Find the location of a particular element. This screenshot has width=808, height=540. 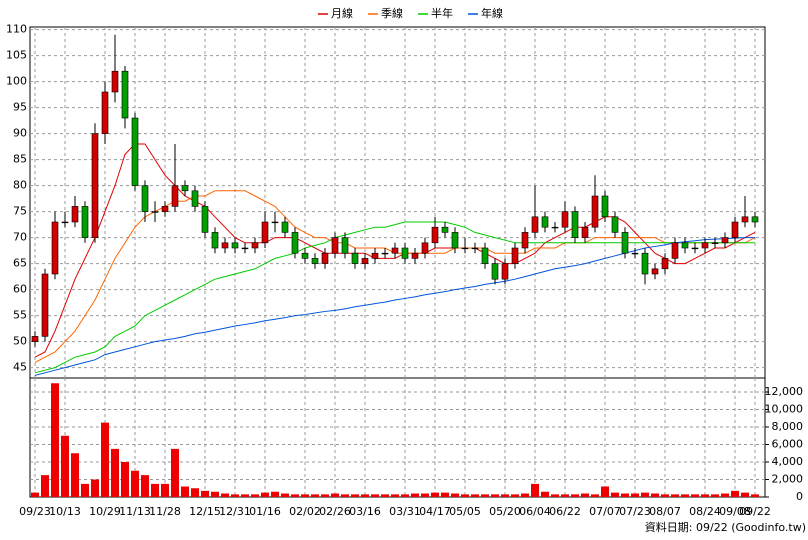

volume-tick-label: 4,000 is located at coordinates (788, 461).